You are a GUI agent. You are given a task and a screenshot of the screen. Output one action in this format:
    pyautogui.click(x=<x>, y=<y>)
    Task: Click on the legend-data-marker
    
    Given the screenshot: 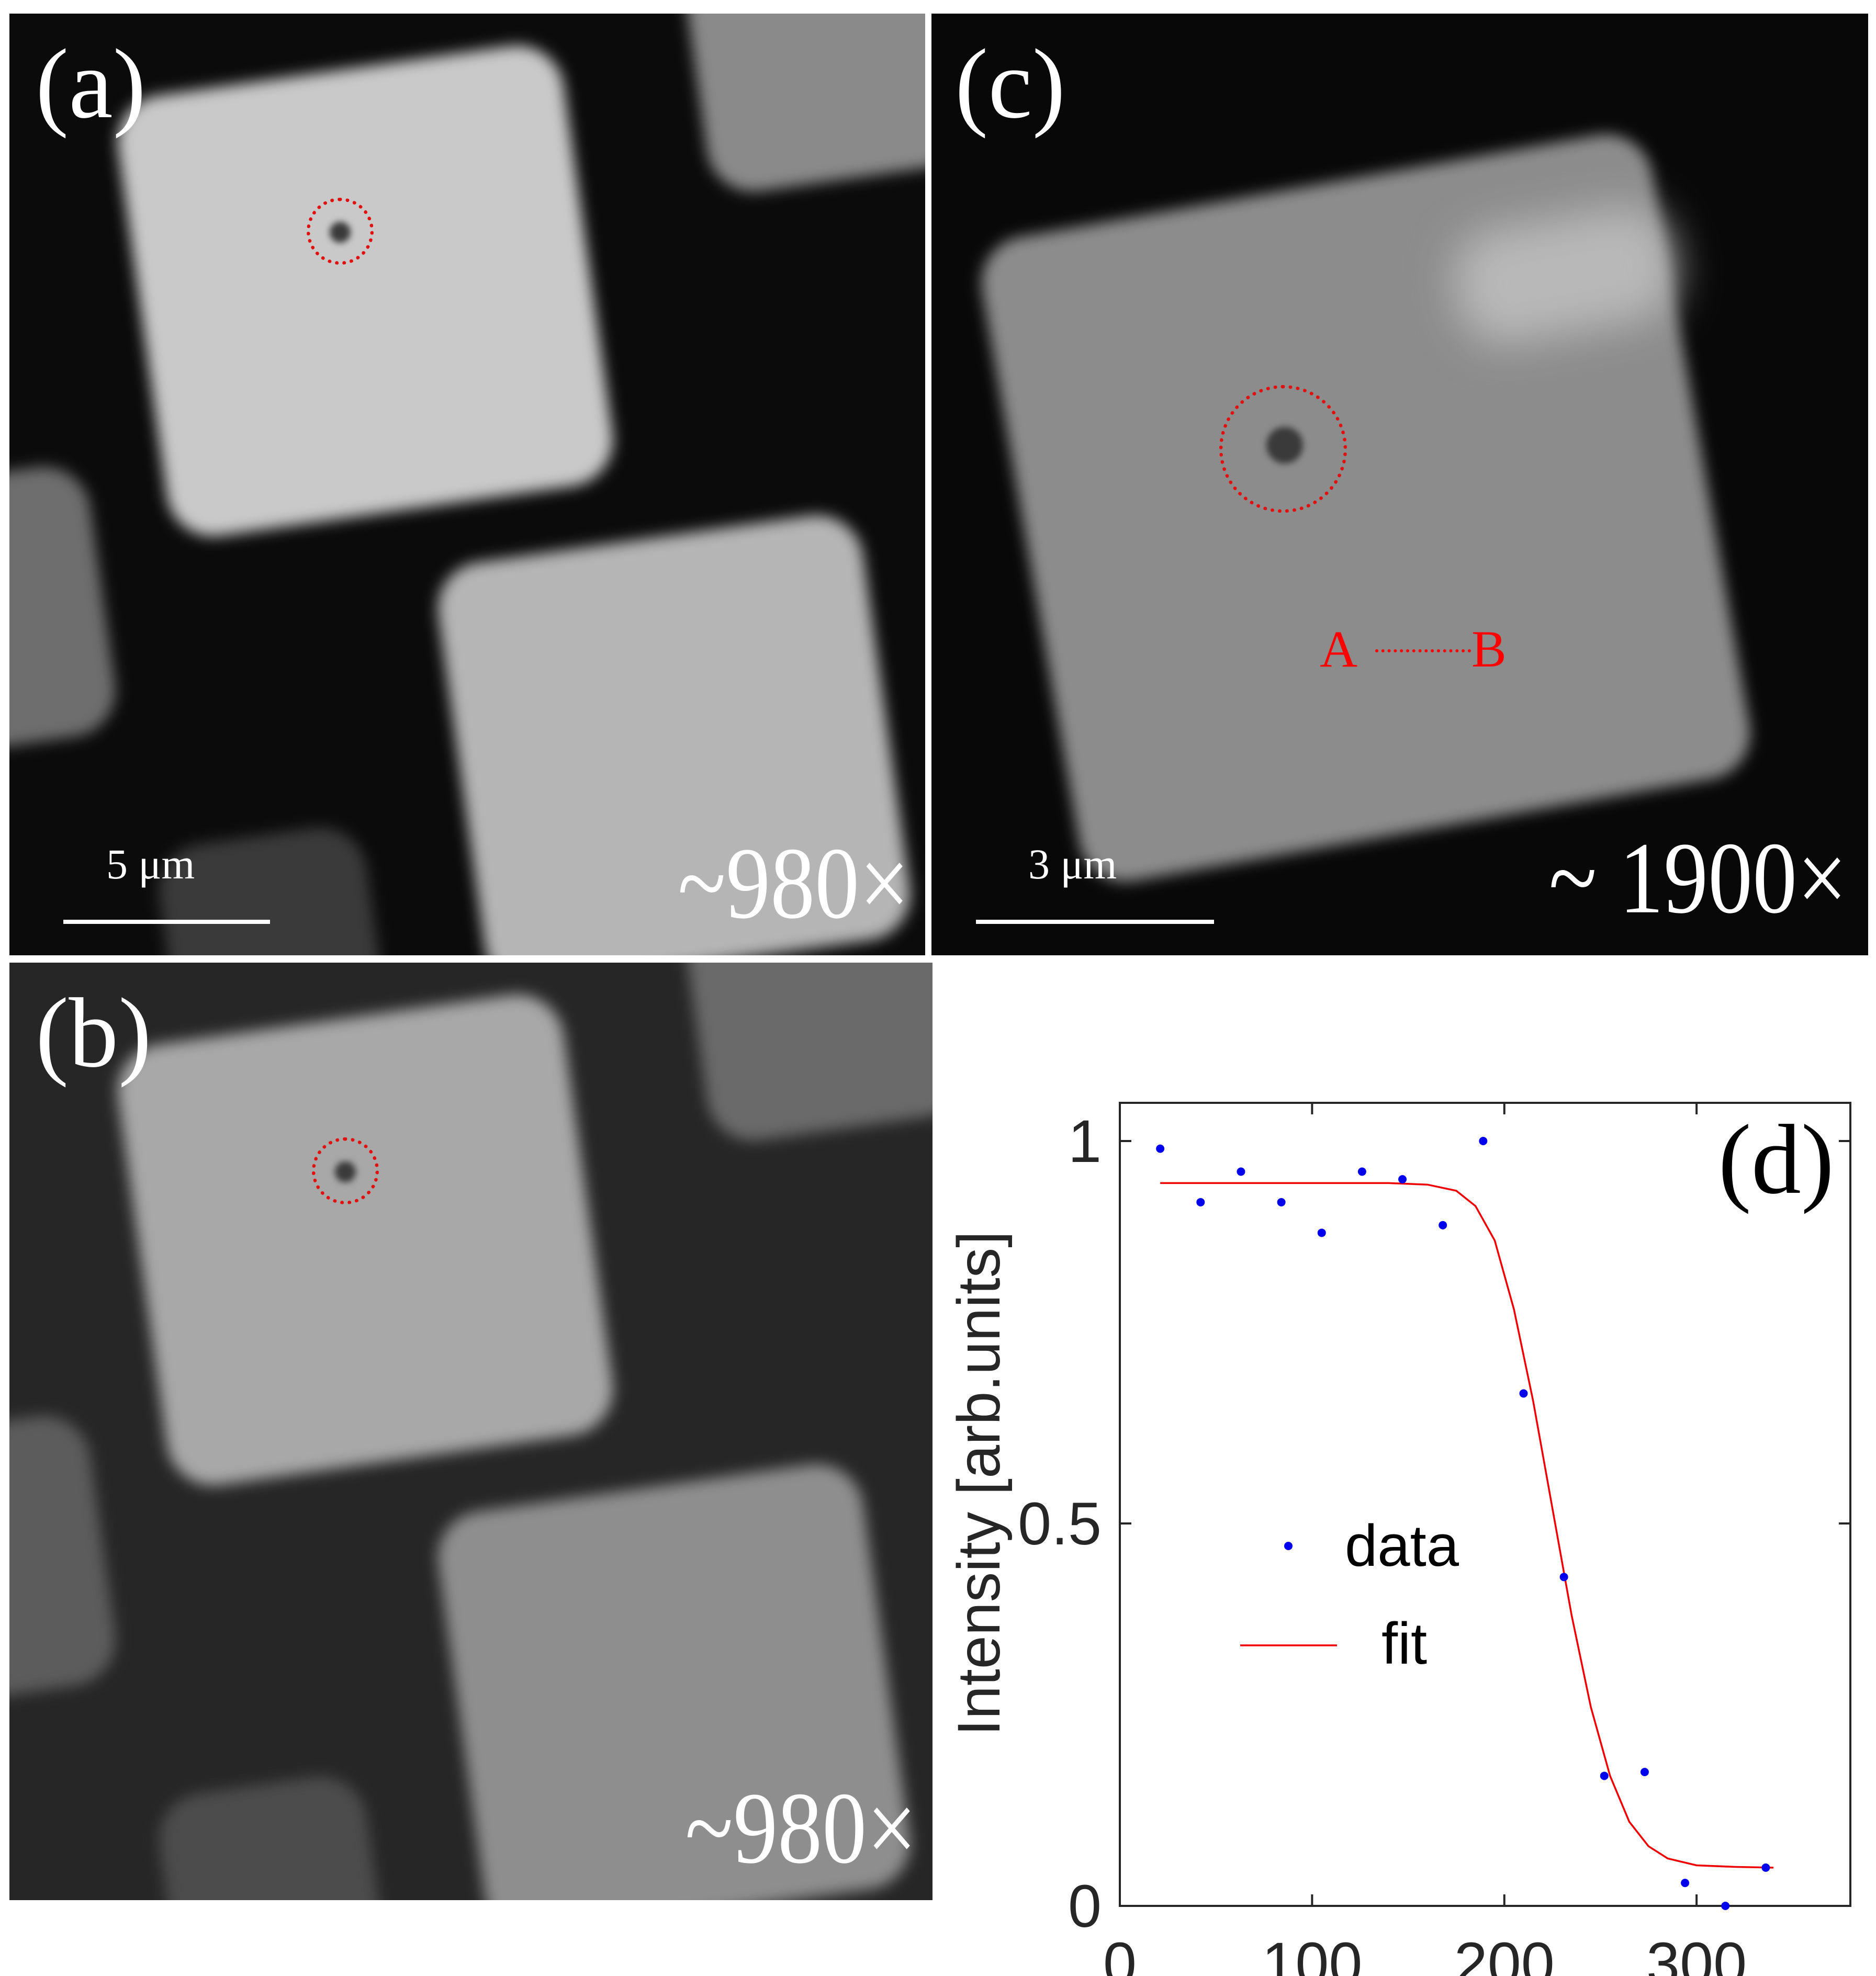 What is the action you would take?
    pyautogui.click(x=1289, y=1546)
    